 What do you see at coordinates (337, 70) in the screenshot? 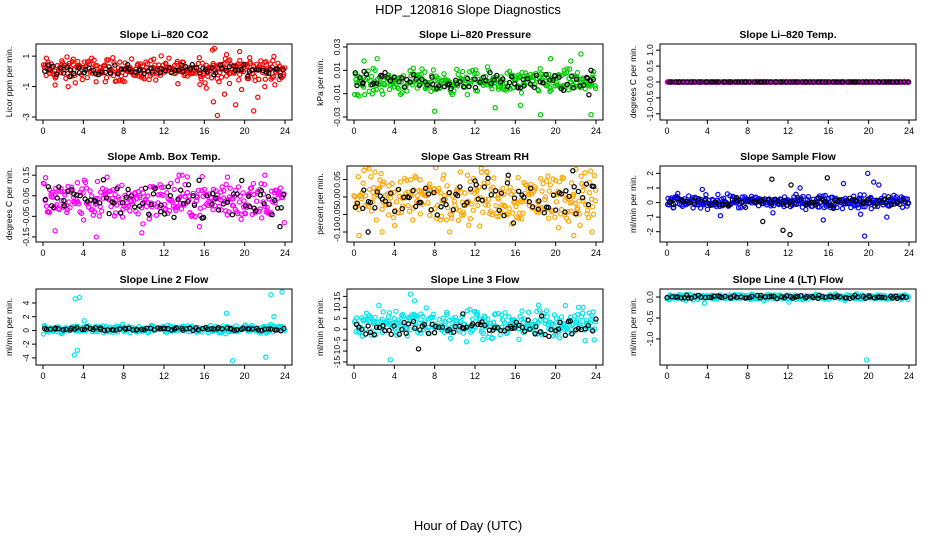
I see `y-tick-label: 0.01` at bounding box center [337, 70].